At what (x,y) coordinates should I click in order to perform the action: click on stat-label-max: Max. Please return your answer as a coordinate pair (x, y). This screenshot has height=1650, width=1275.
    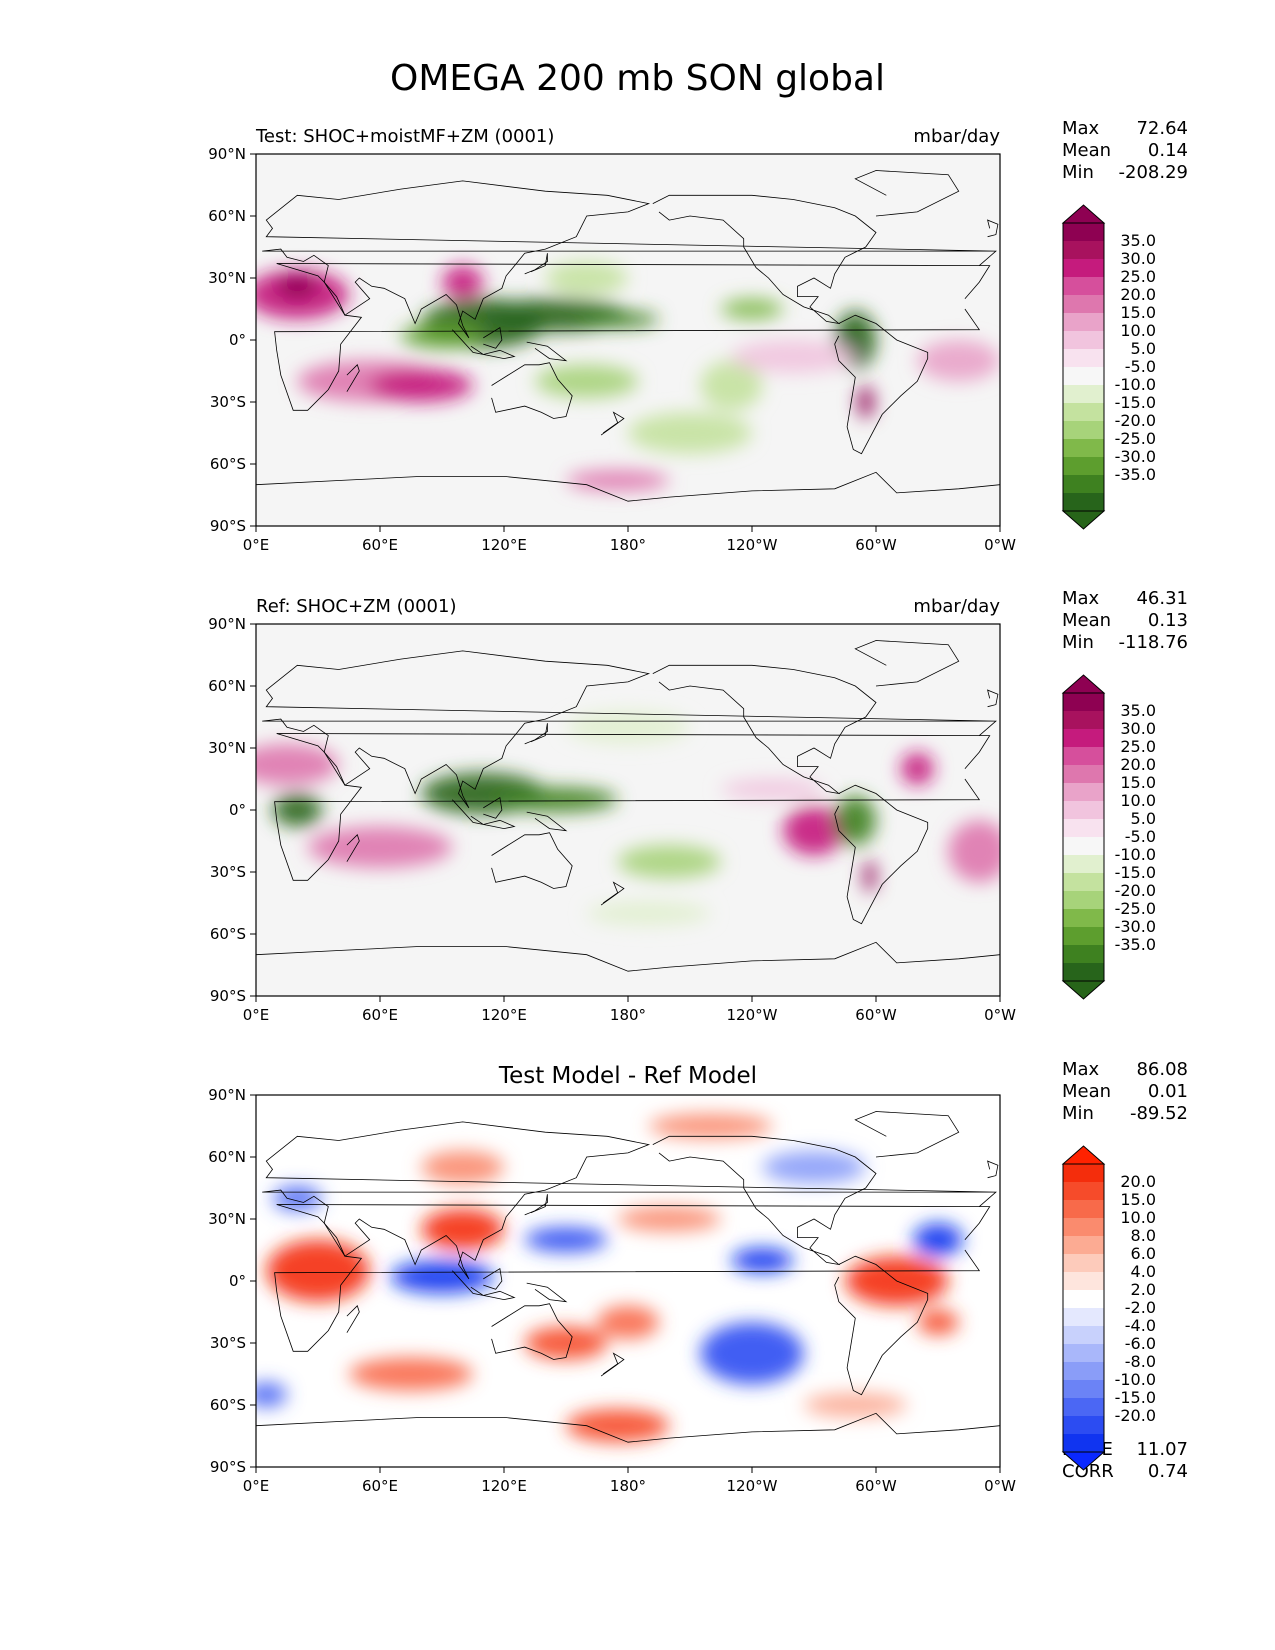
    Looking at the image, I should click on (1081, 598).